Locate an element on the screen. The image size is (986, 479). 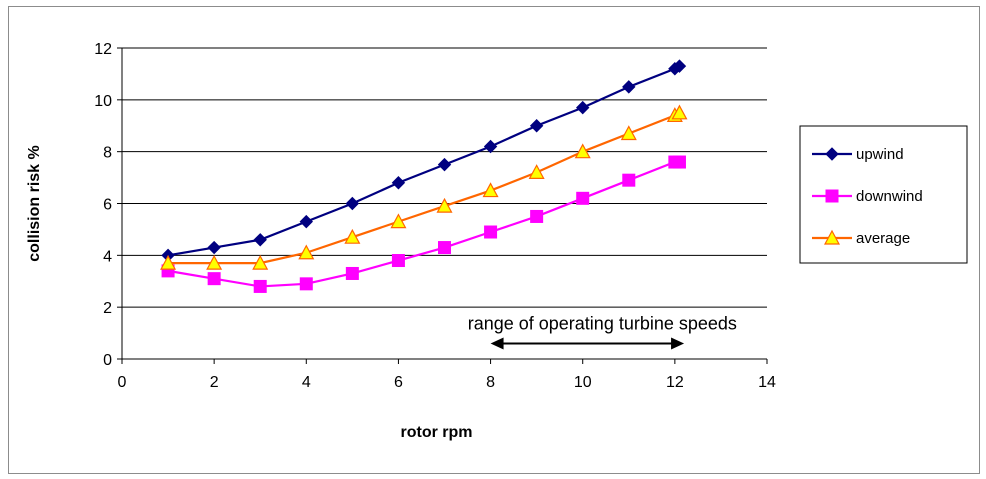
x-tick-label: 10 is located at coordinates (583, 382).